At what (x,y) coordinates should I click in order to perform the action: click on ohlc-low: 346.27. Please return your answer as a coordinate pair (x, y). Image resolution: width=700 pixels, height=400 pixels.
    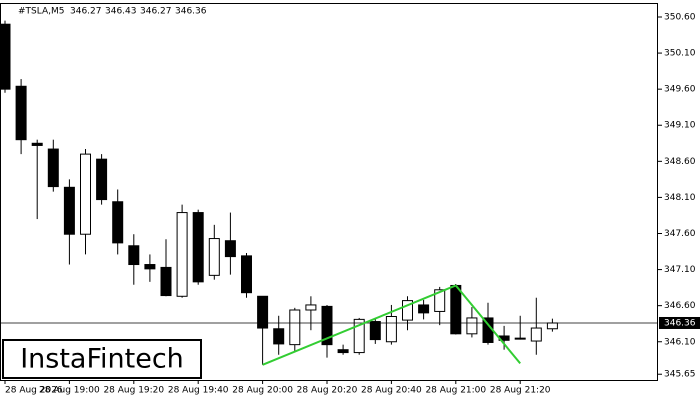
    Looking at the image, I should click on (156, 12).